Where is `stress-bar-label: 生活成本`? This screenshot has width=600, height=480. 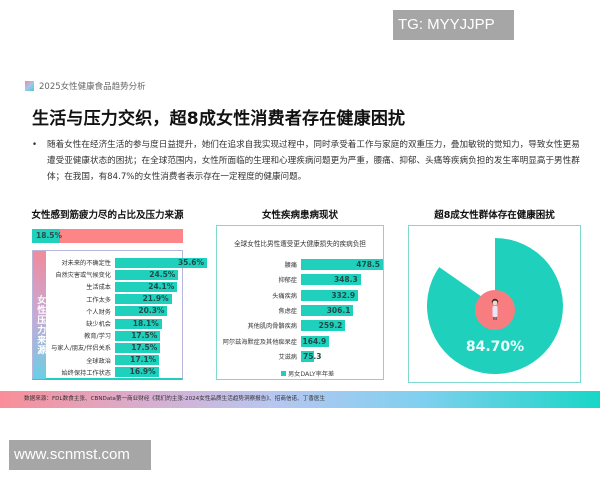
stress-bar-label: 生活成本 is located at coordinates (98, 288).